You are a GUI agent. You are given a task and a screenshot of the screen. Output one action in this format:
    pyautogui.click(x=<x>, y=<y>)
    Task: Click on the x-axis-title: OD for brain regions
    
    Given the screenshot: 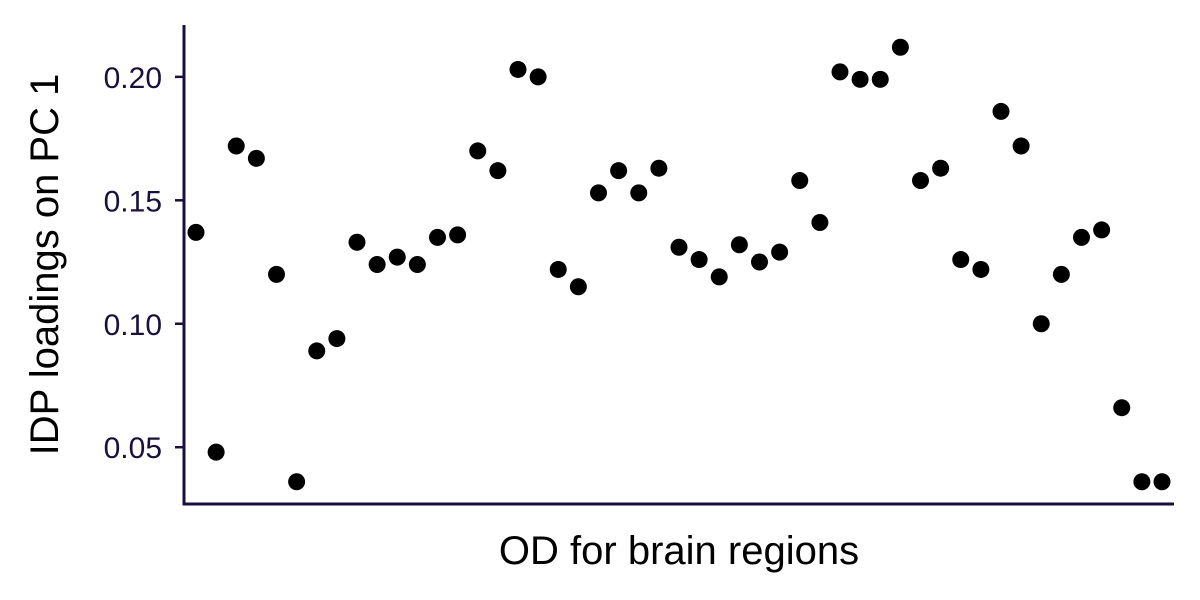 What is the action you would take?
    pyautogui.click(x=679, y=551)
    